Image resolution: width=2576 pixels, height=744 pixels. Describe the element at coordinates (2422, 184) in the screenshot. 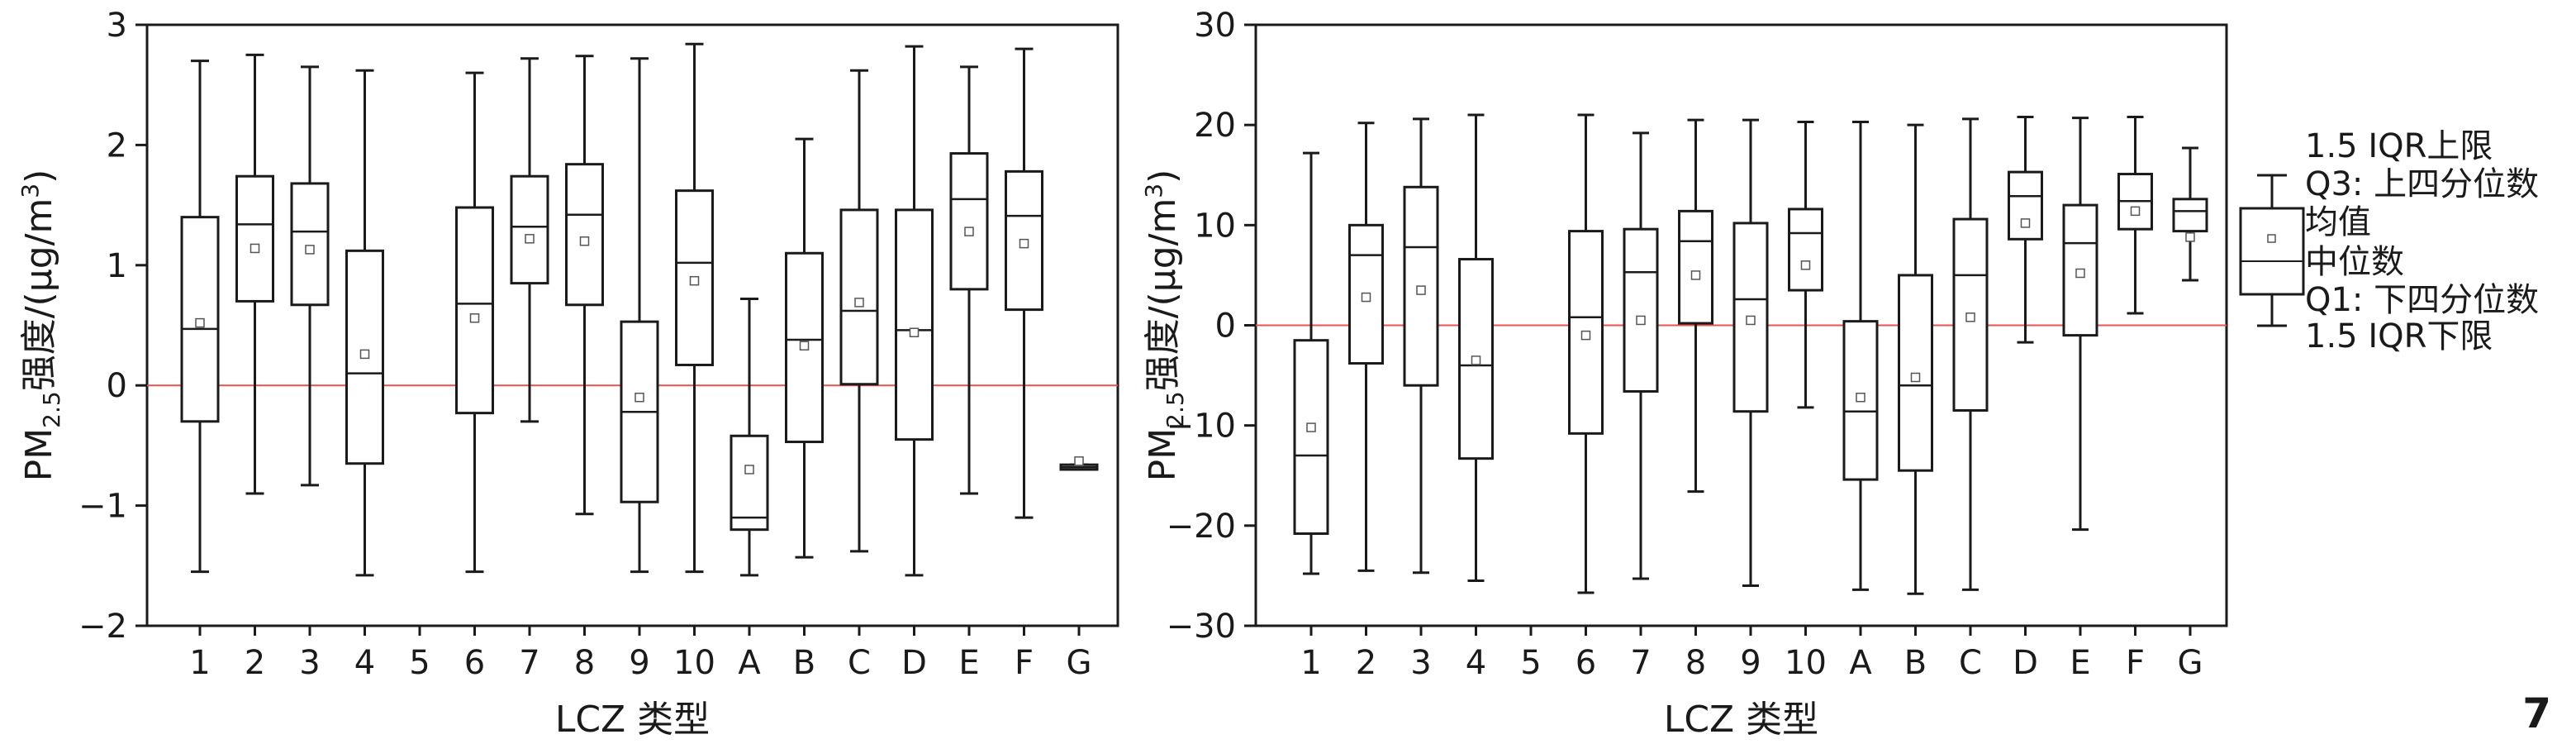

I see `legend-item-q3: Q3: 上四分位数` at that location.